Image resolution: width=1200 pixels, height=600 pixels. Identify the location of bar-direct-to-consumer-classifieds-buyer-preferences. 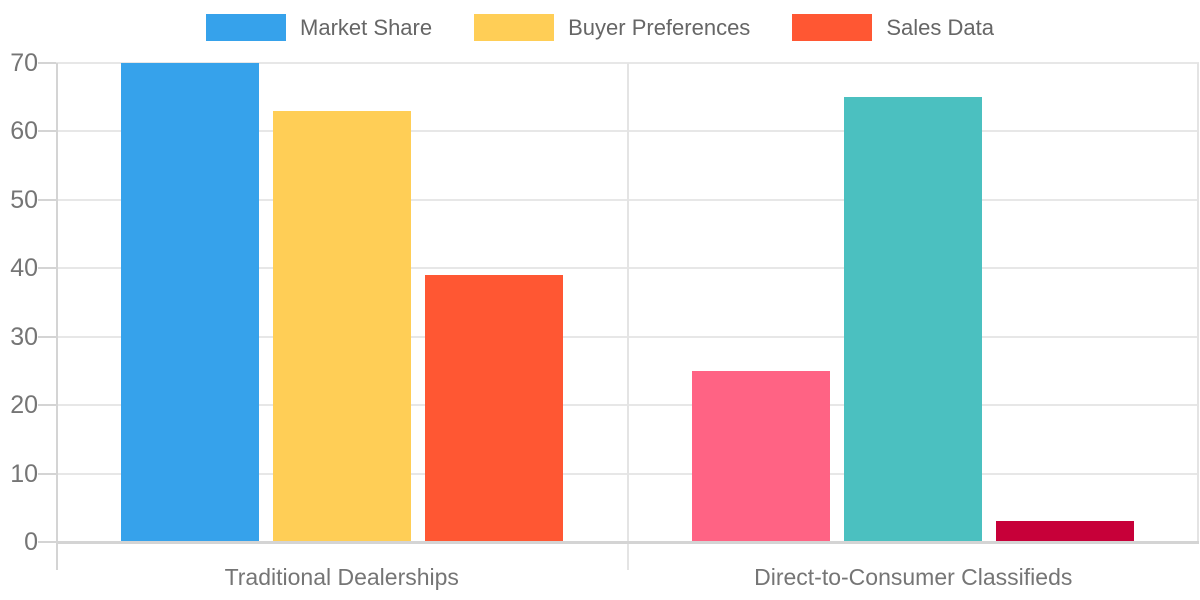
(913, 319).